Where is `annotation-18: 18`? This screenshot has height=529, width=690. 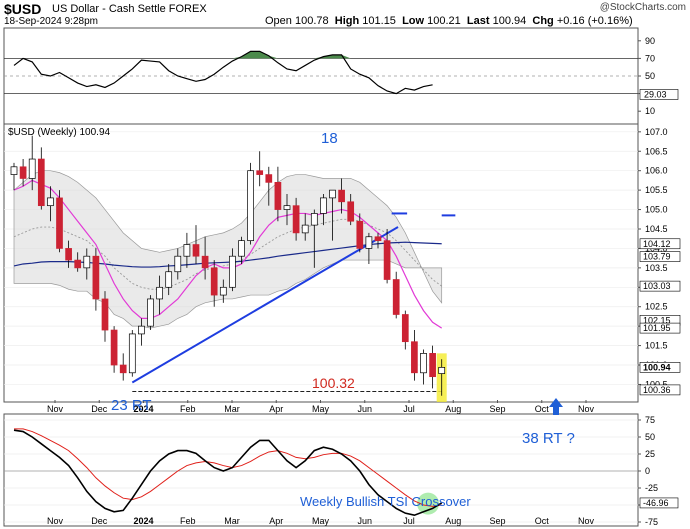 annotation-18: 18 is located at coordinates (329, 138).